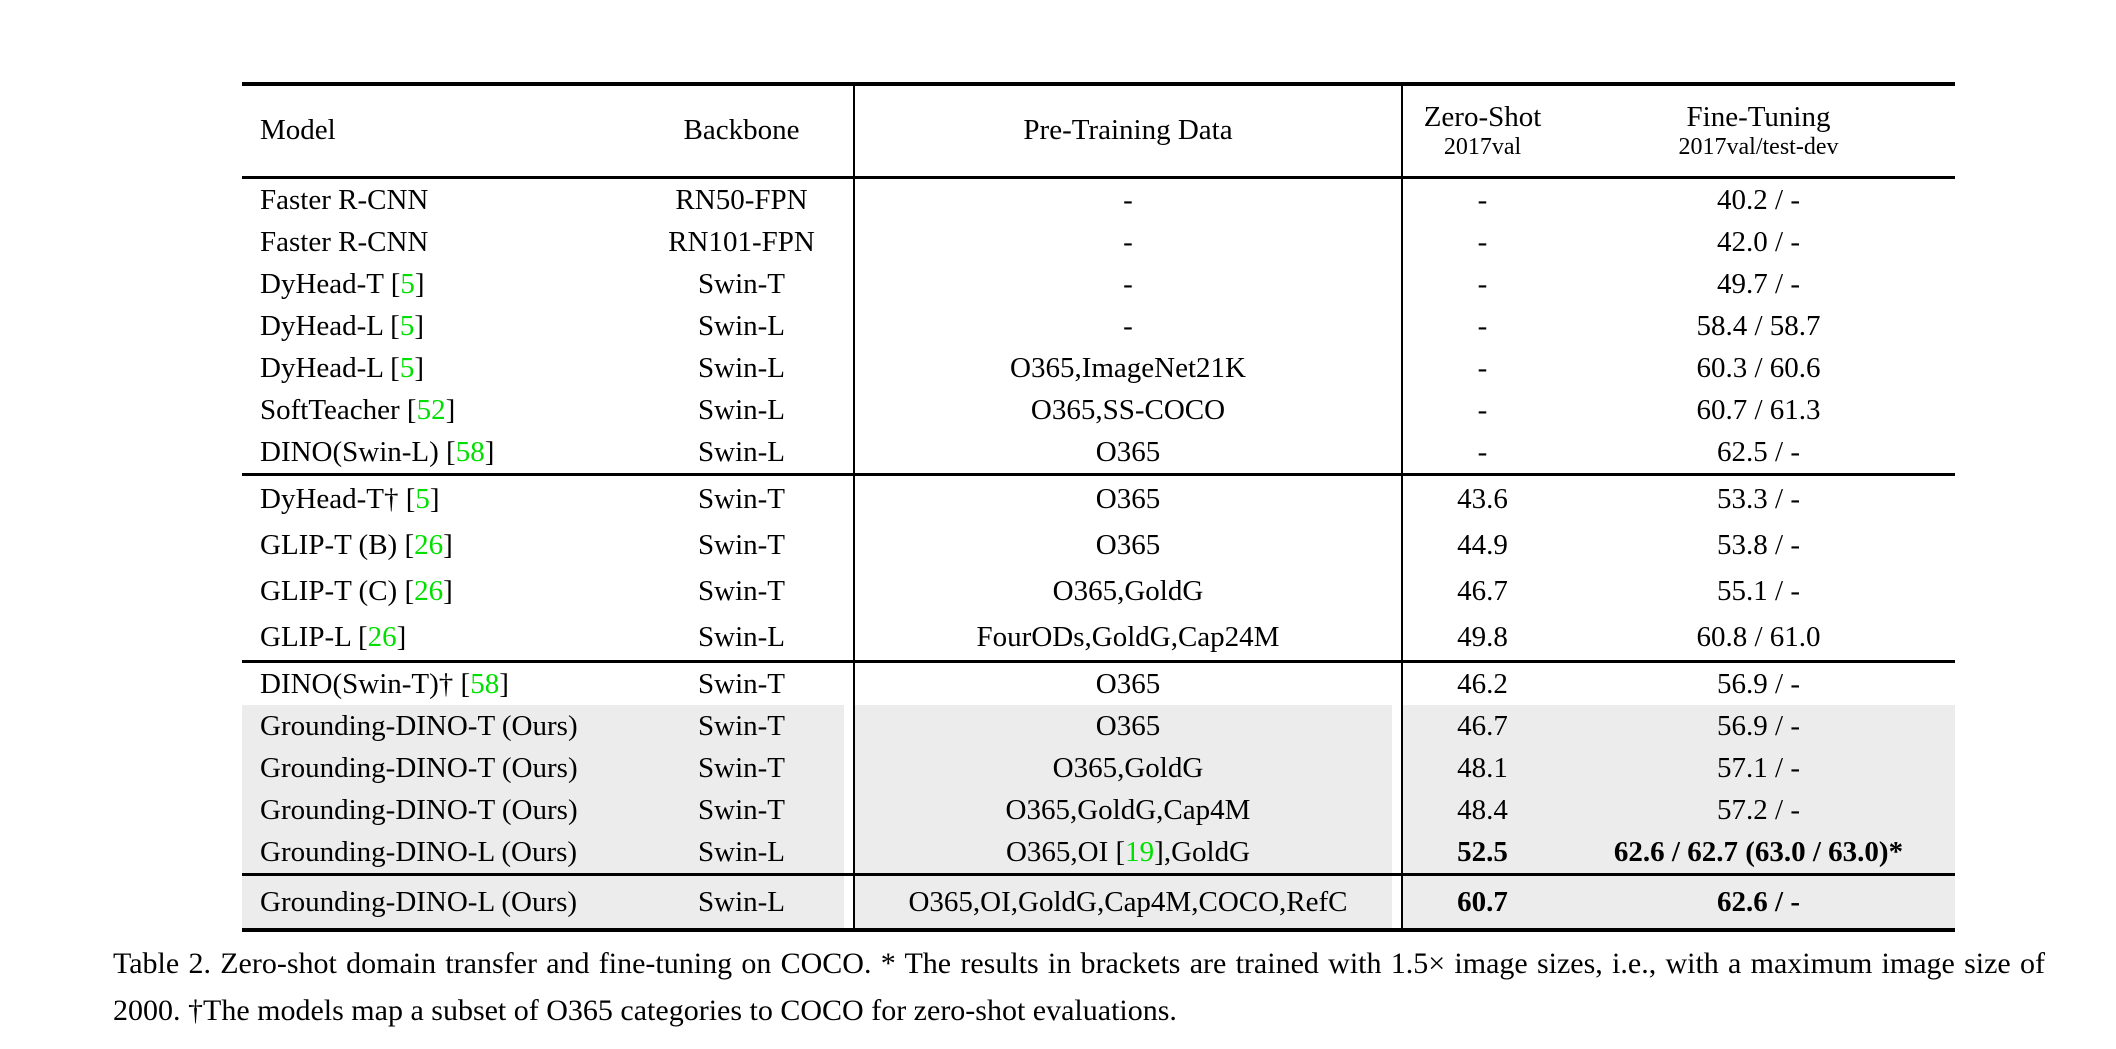 This screenshot has width=2116, height=1049. What do you see at coordinates (431, 409) in the screenshot?
I see `citation-link: 52` at bounding box center [431, 409].